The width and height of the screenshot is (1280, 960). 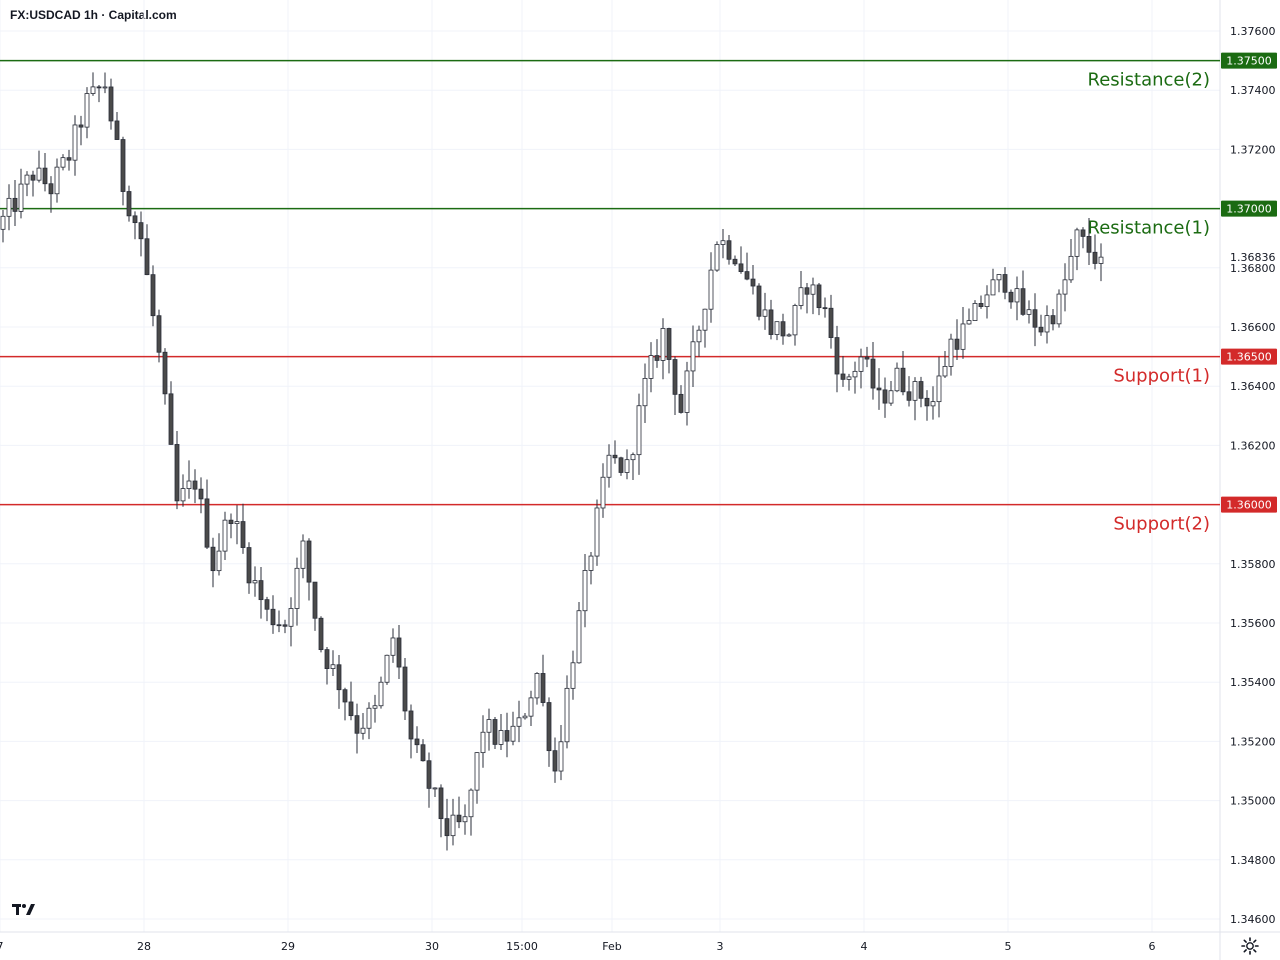 I want to click on x-tick-label: 7, so click(x=2, y=946).